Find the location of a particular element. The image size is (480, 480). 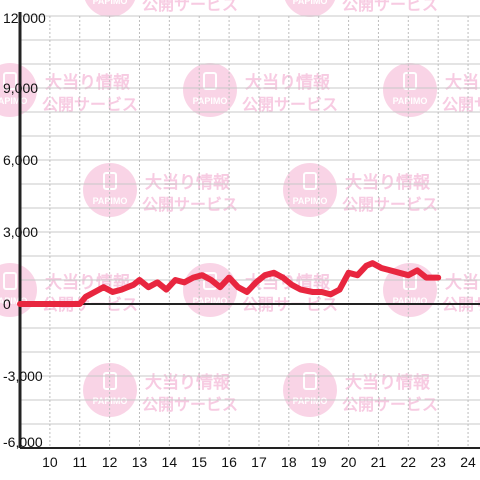

y-tick-label: 12,000 is located at coordinates (24, 18).